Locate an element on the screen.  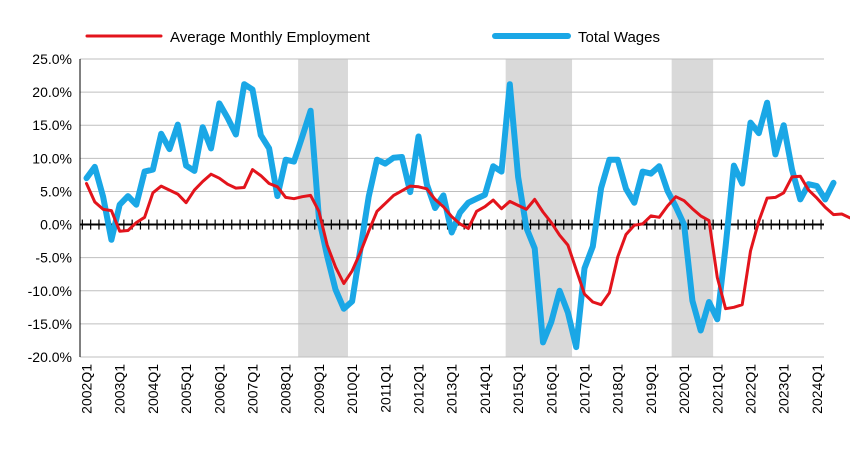
y-tick-label: -10.0% is located at coordinates (50, 291).